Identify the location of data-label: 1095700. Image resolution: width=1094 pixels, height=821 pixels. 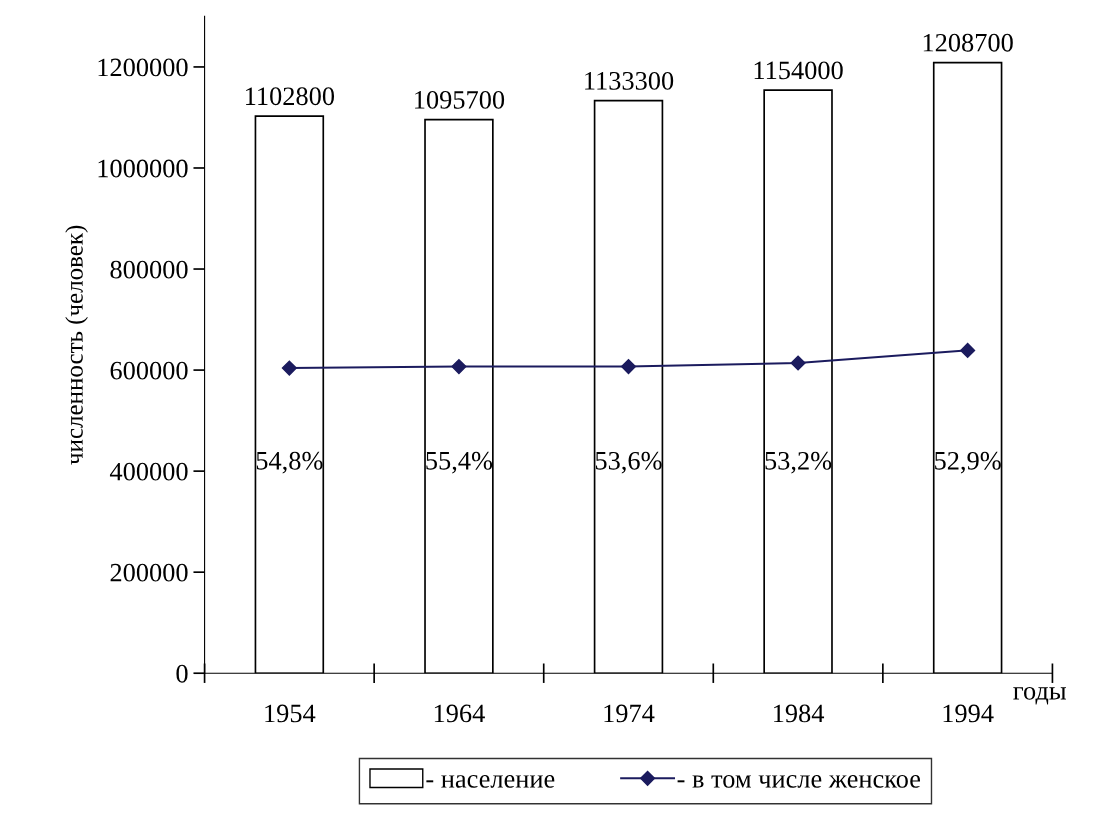
(460, 99).